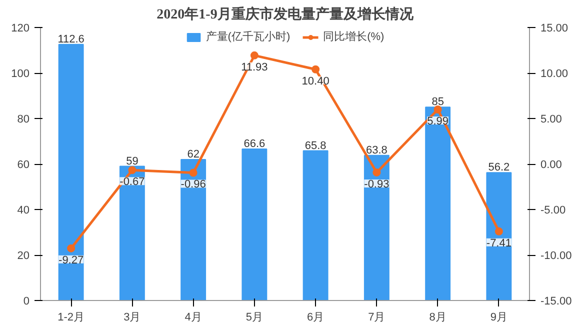 The height and width of the screenshot is (326, 579). Describe the element at coordinates (132, 318) in the screenshot. I see `x-tick-label: 3月` at that location.